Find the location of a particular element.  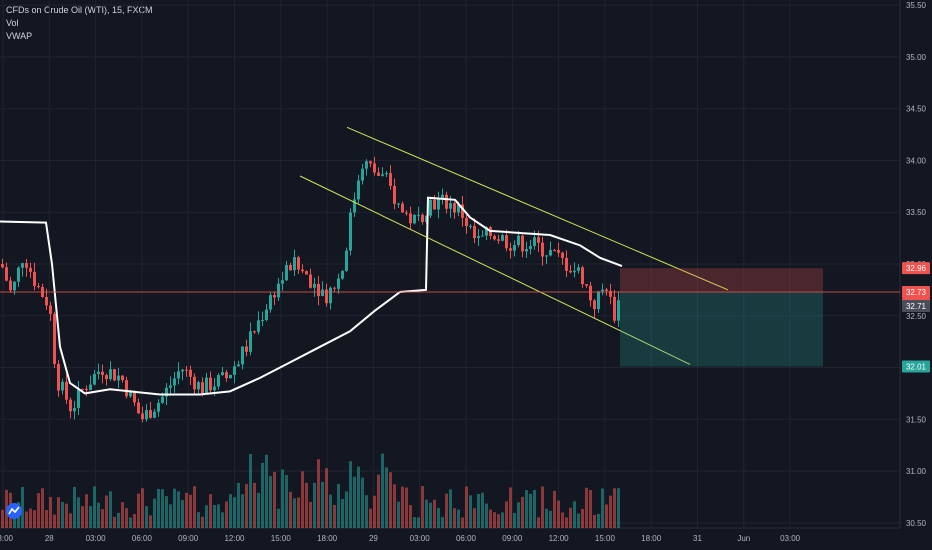

legend-vwap: VWAP is located at coordinates (19, 36).